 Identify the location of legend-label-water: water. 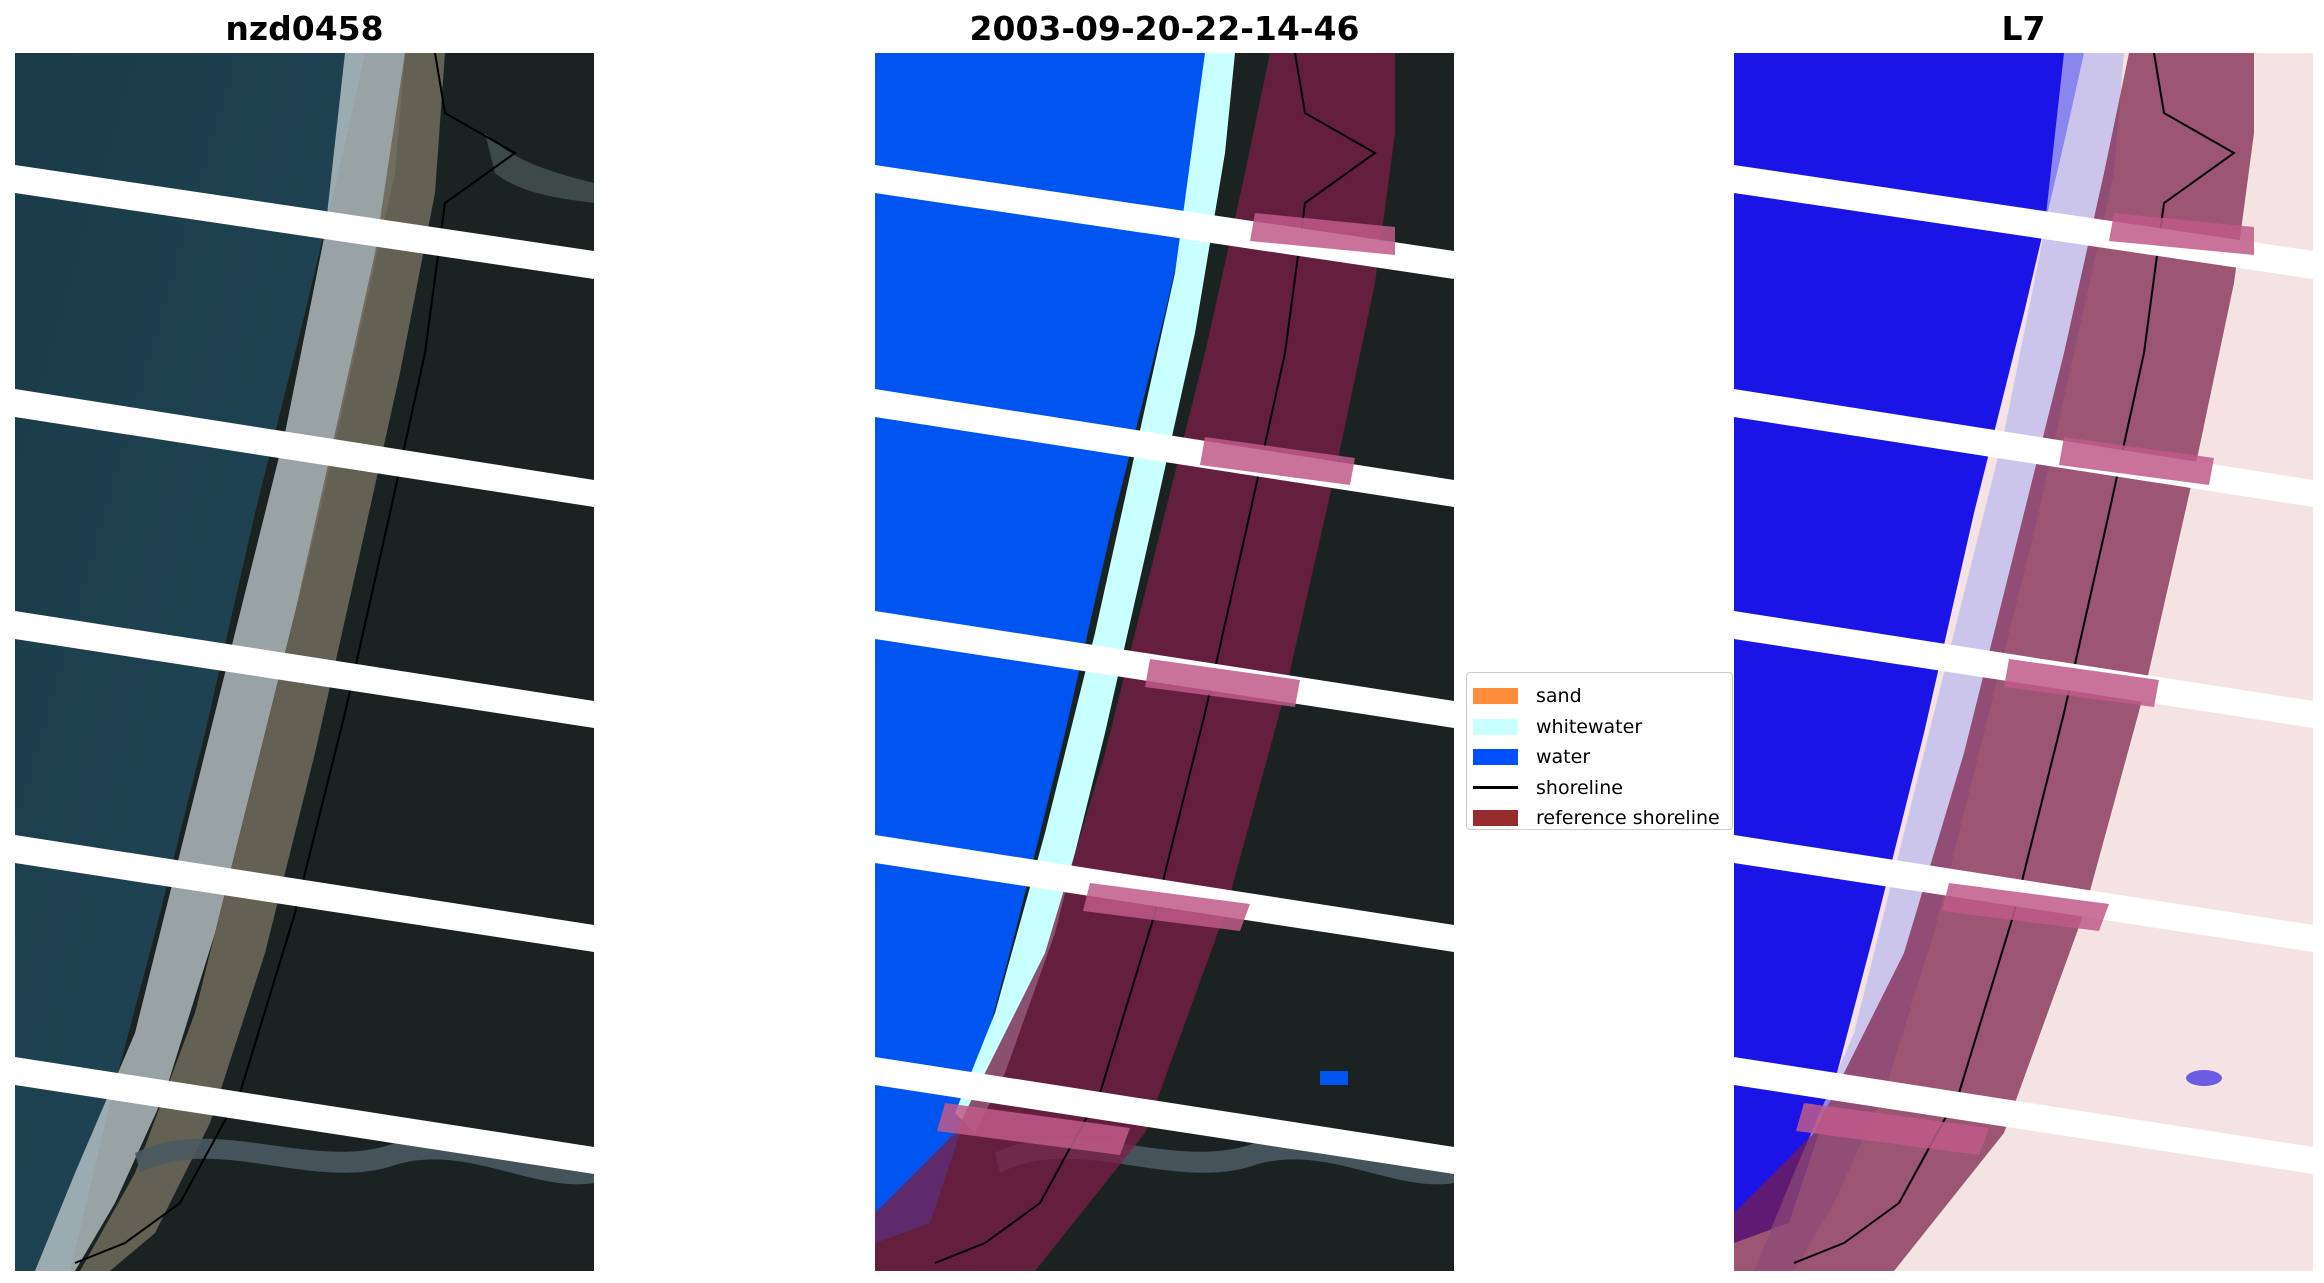
(1563, 757).